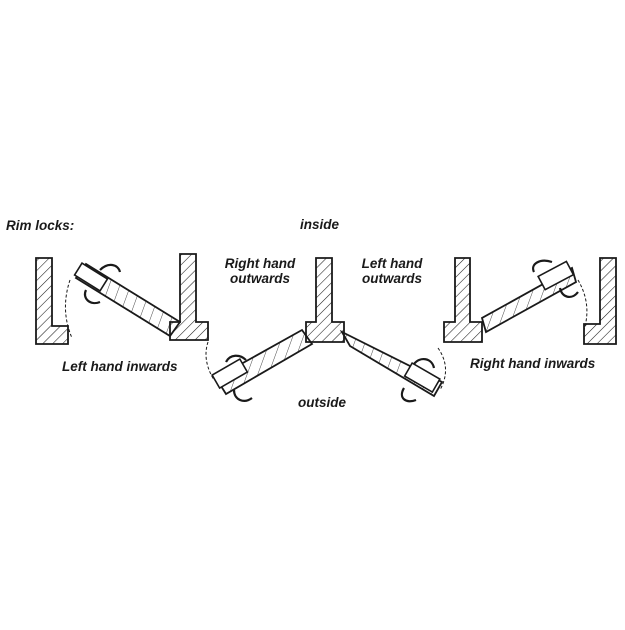 The width and height of the screenshot is (625, 630). Describe the element at coordinates (600, 301) in the screenshot. I see `wall-right-outer` at that location.